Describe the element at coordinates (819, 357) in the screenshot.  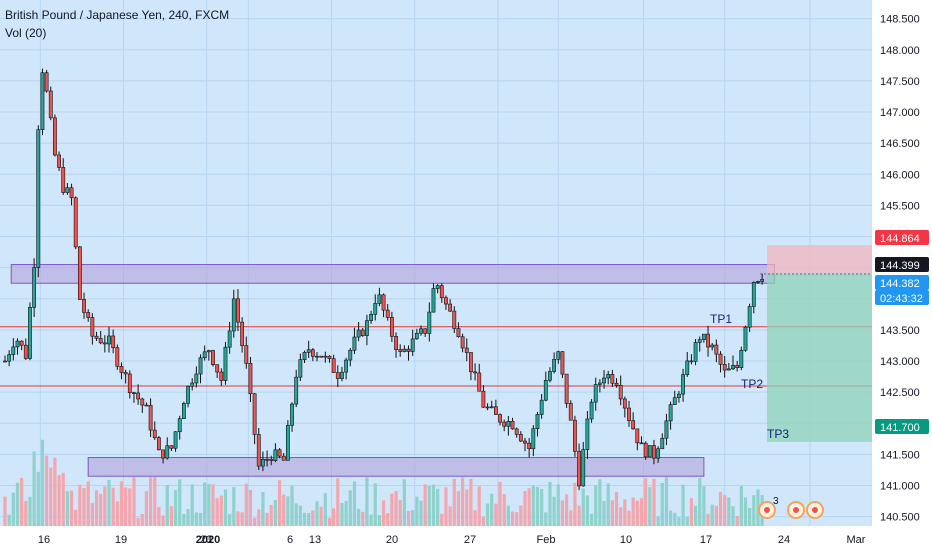
I see `take-profit-region` at that location.